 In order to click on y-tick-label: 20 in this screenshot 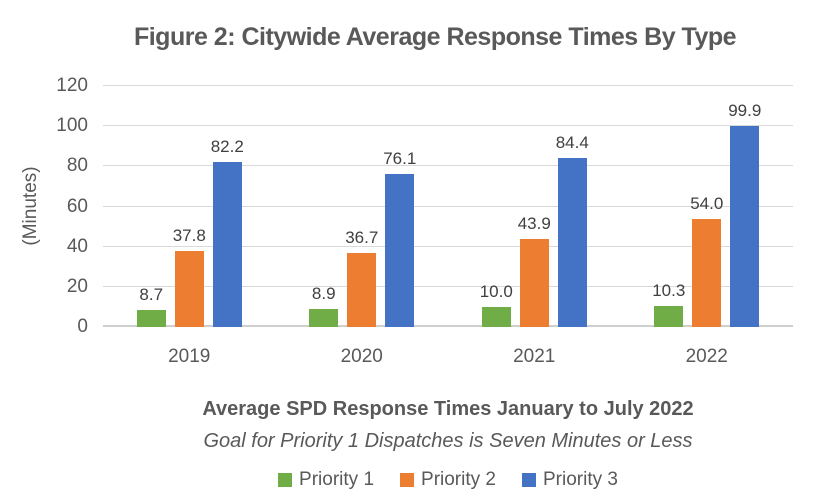, I will do `click(77, 286)`.